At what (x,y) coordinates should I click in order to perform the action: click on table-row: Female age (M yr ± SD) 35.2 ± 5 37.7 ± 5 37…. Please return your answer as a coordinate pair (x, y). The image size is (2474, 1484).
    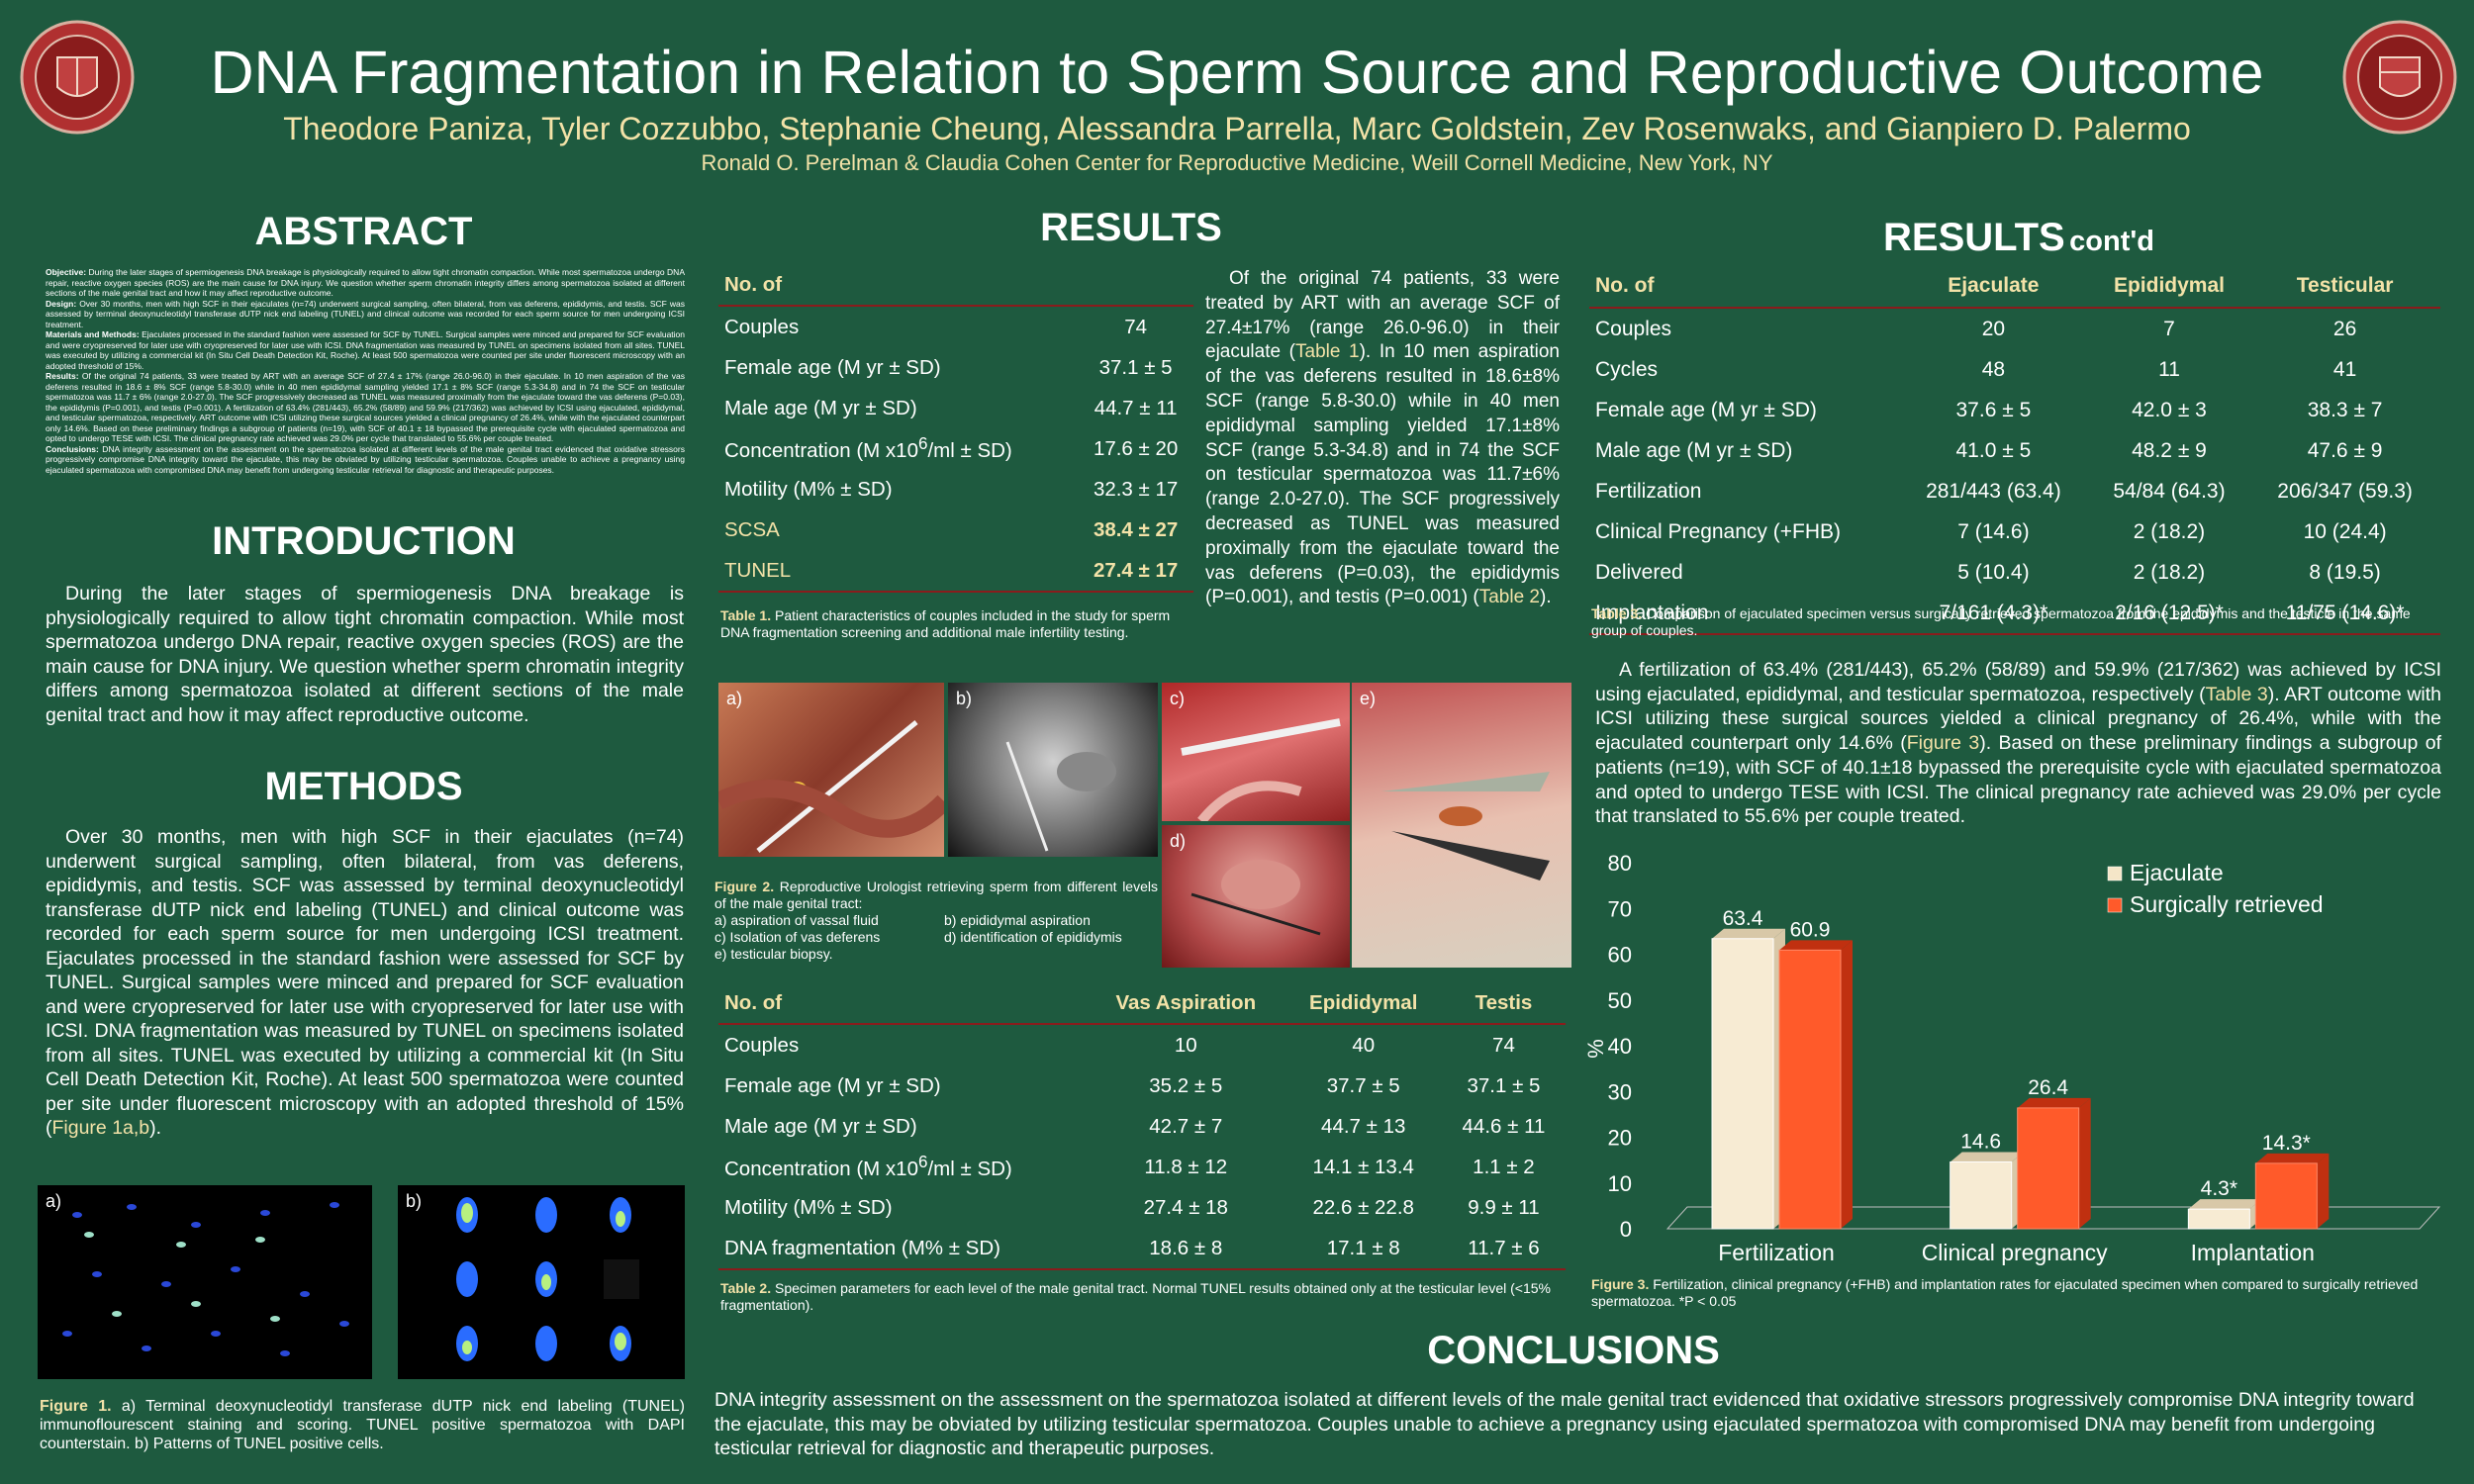
    Looking at the image, I should click on (1133, 1085).